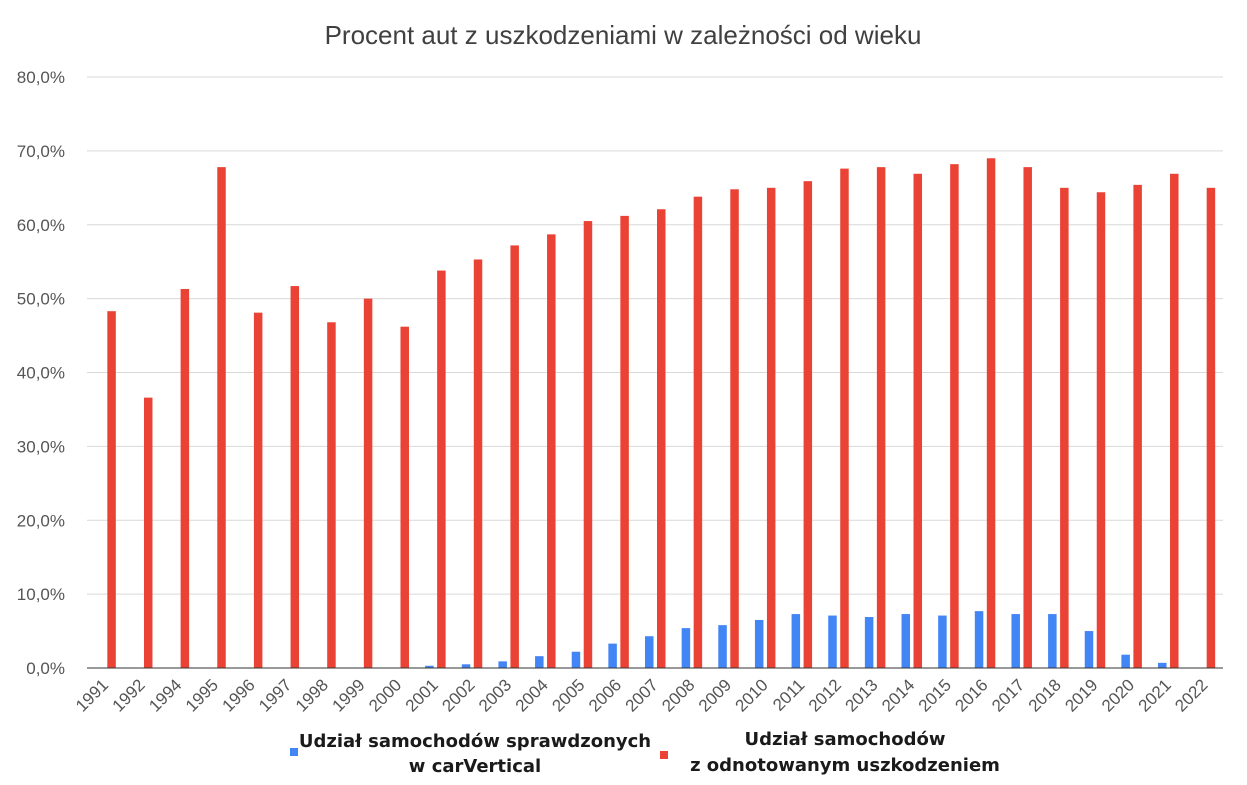 The width and height of the screenshot is (1247, 785). Describe the element at coordinates (752, 695) in the screenshot. I see `x-tick-label: 2010` at that location.